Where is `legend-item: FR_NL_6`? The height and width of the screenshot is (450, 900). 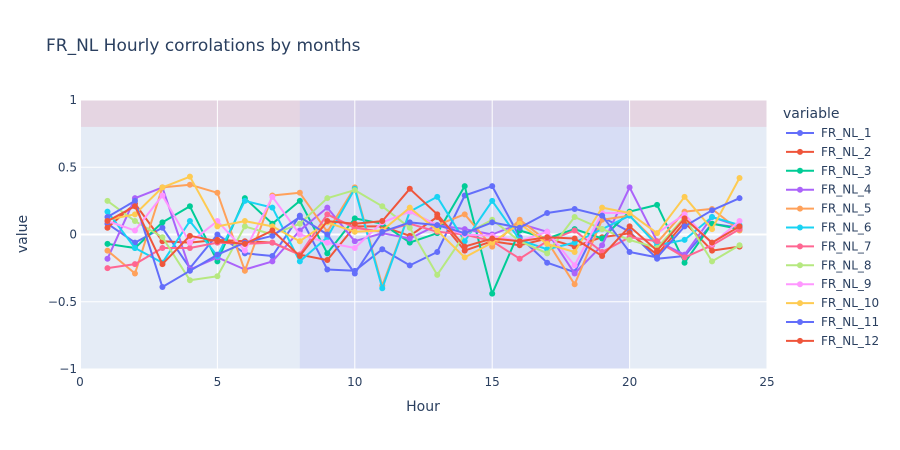
legend-item: FR_NL_6 is located at coordinates (829, 228).